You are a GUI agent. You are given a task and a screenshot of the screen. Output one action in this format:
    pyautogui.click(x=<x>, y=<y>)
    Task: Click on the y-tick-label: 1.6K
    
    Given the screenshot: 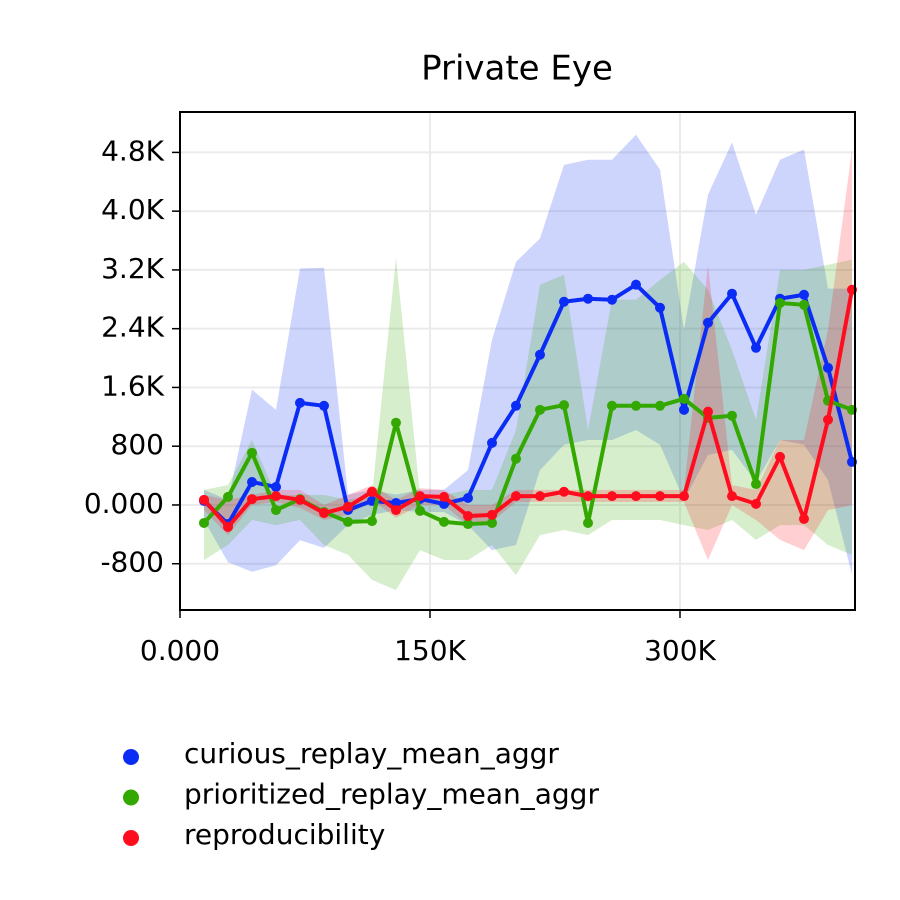 What is the action you would take?
    pyautogui.click(x=133, y=385)
    